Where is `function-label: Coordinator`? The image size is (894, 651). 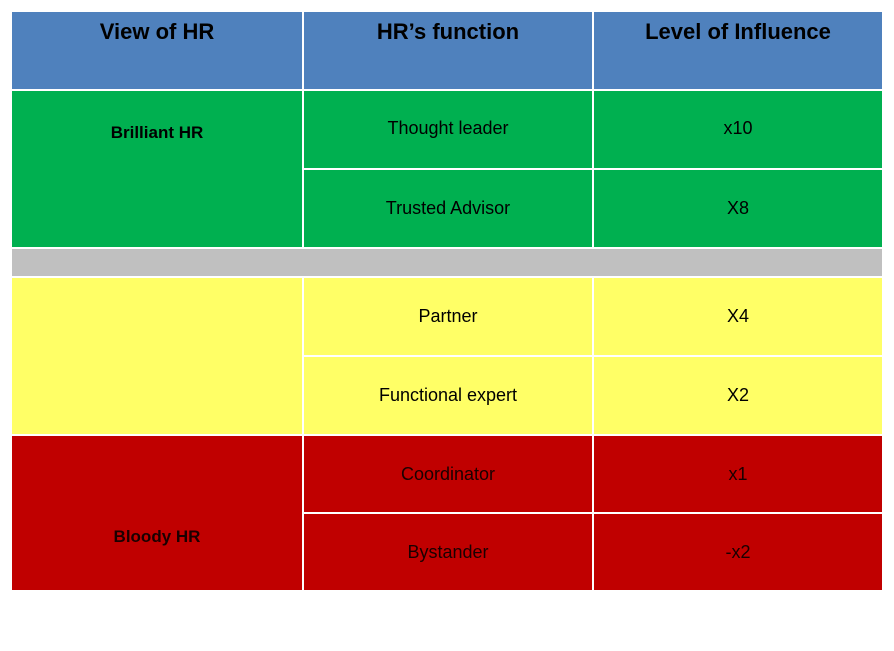 function-label: Coordinator is located at coordinates (448, 473).